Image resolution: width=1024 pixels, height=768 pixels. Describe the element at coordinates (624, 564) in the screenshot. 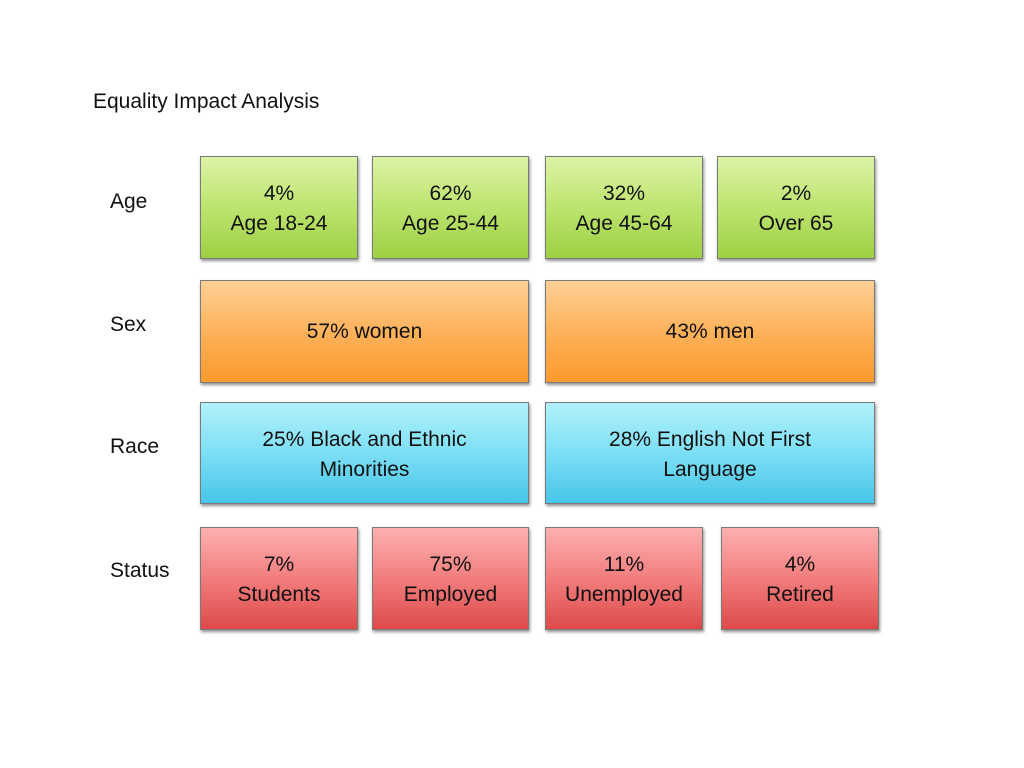

I see `status-box-value: 11%` at that location.